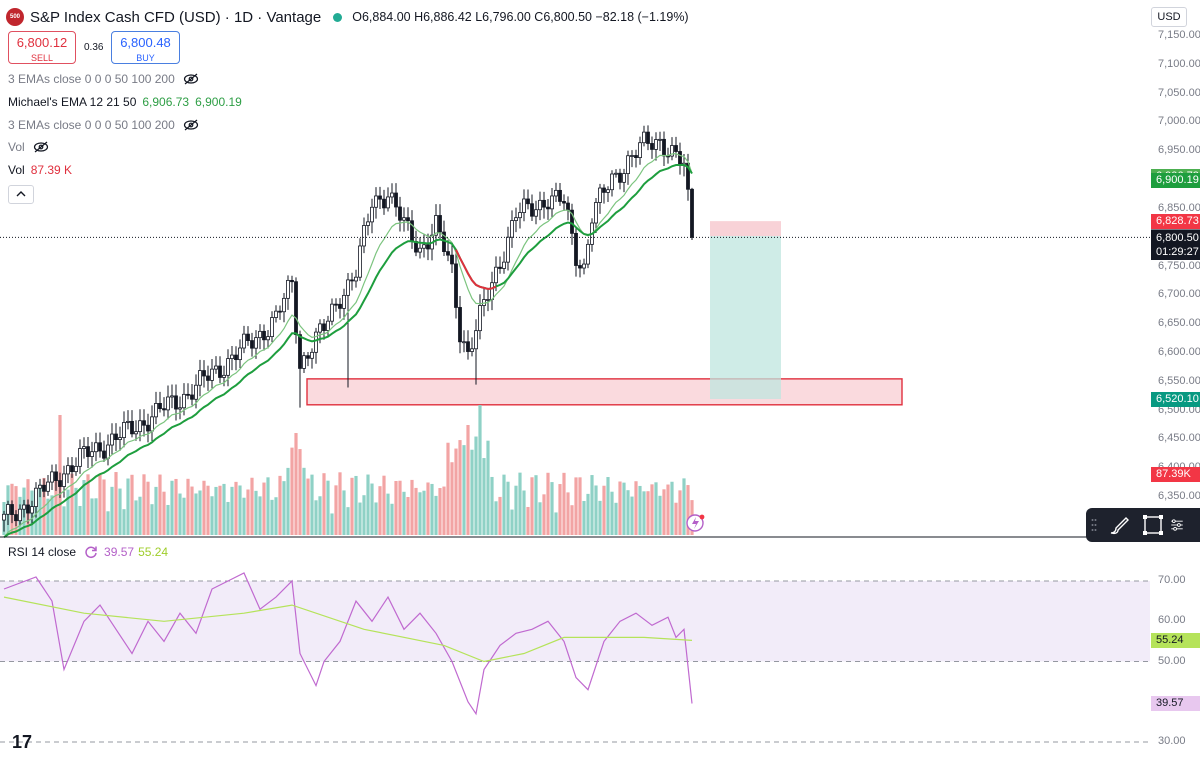 This screenshot has width=1200, height=767. Describe the element at coordinates (1177, 525) in the screenshot. I see `settings-tool-icon` at that location.